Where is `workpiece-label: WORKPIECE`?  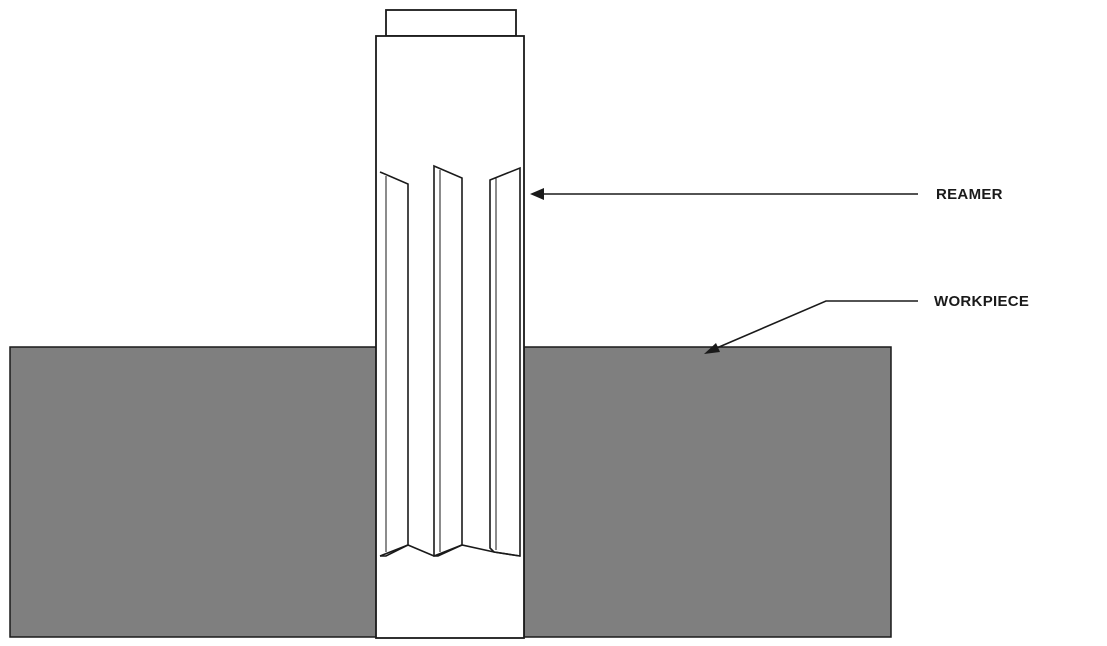 workpiece-label: WORKPIECE is located at coordinates (981, 301).